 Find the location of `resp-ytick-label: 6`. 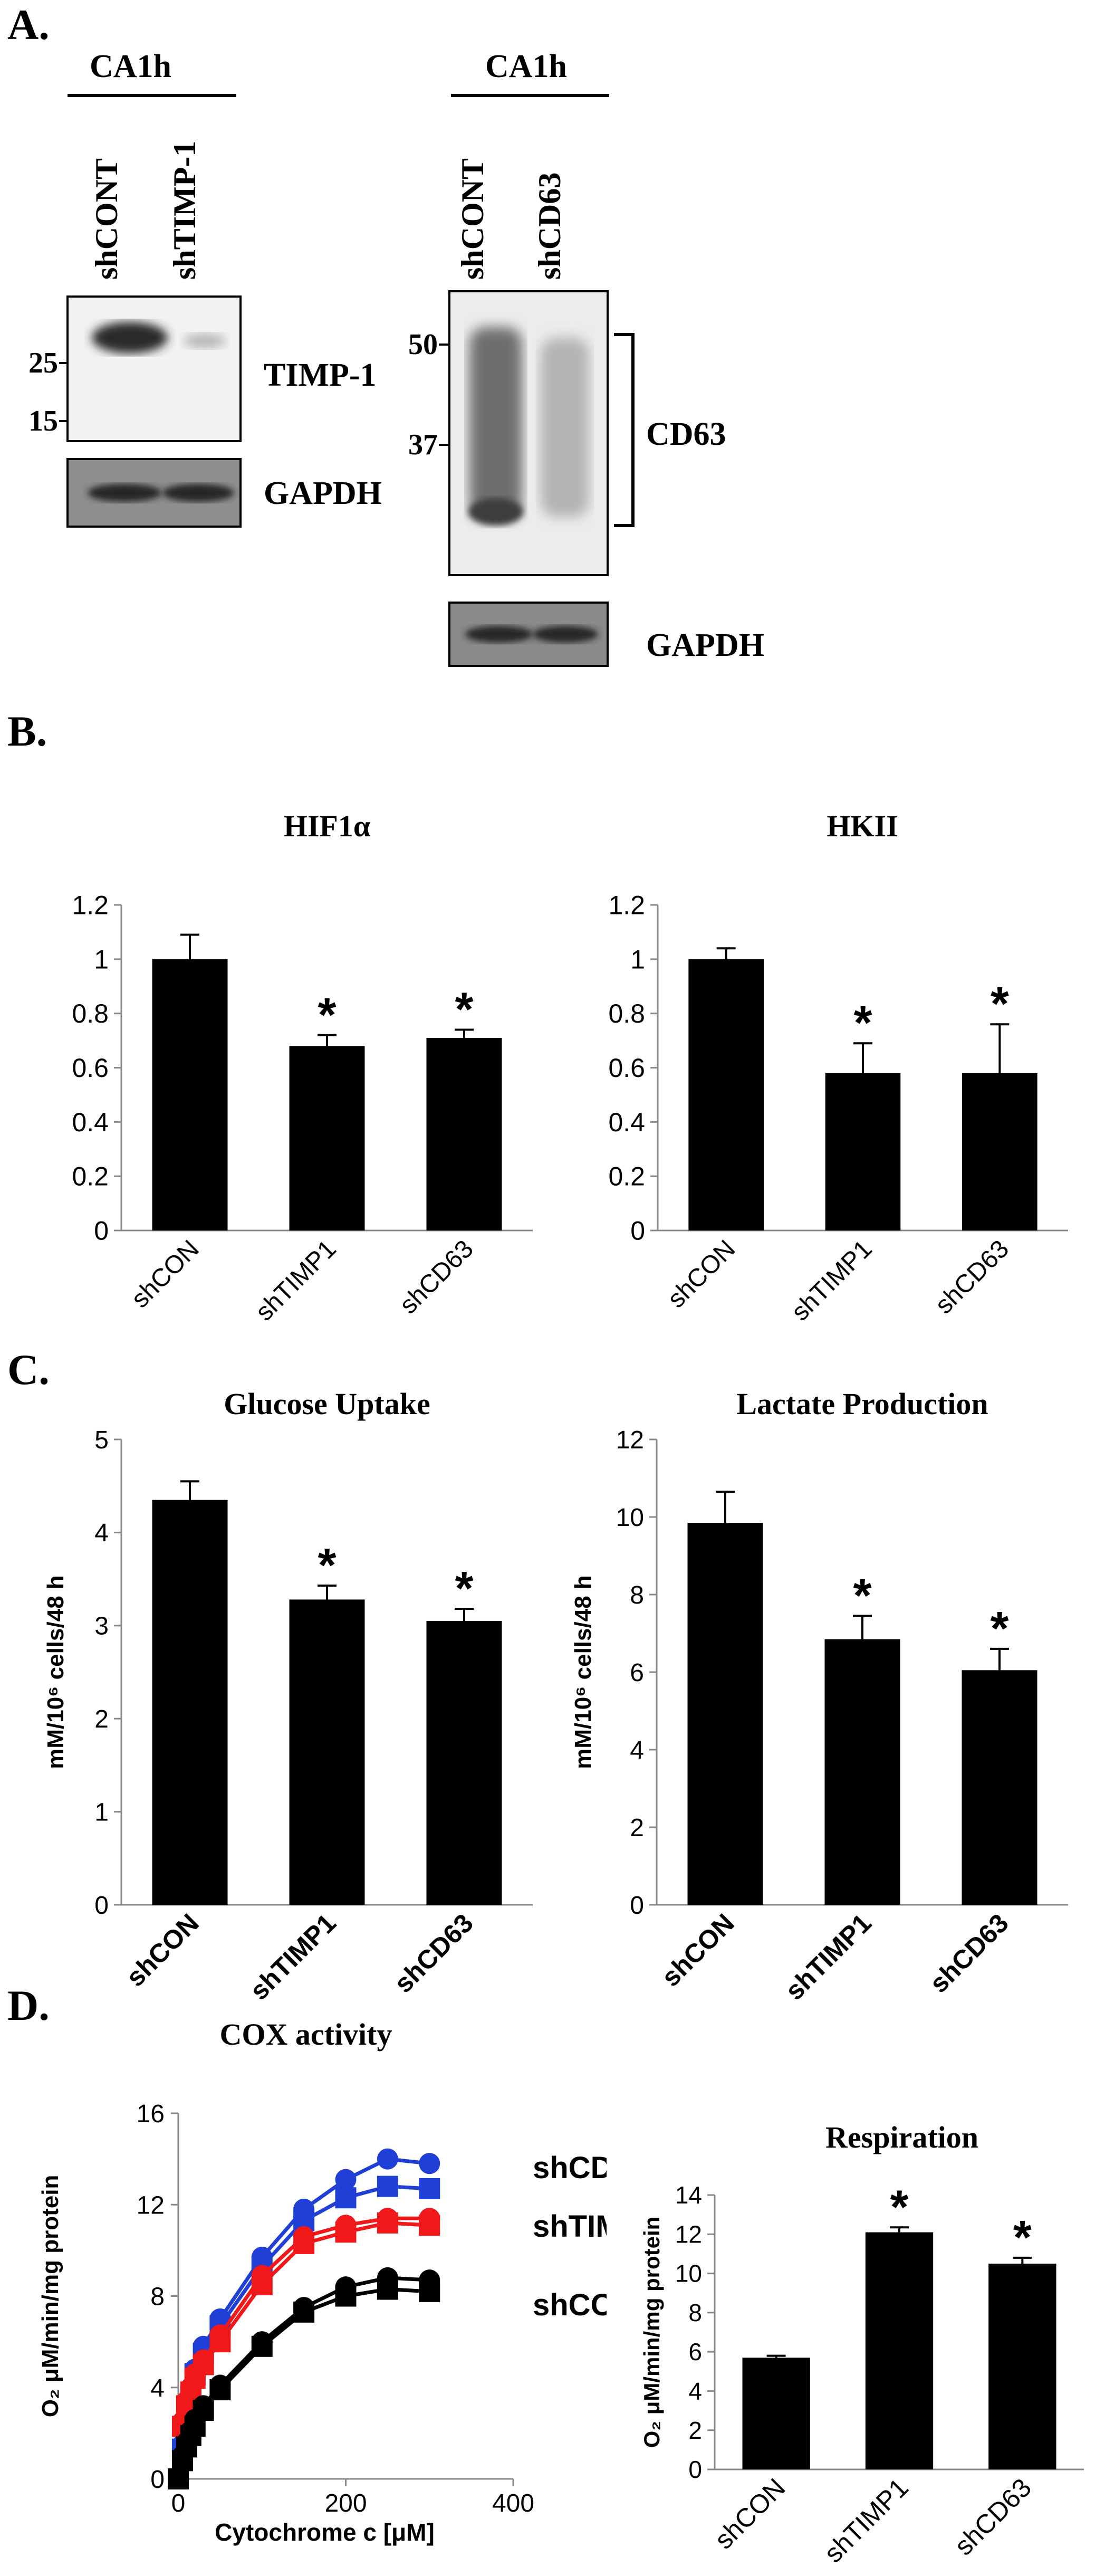

resp-ytick-label: 6 is located at coordinates (695, 2351).